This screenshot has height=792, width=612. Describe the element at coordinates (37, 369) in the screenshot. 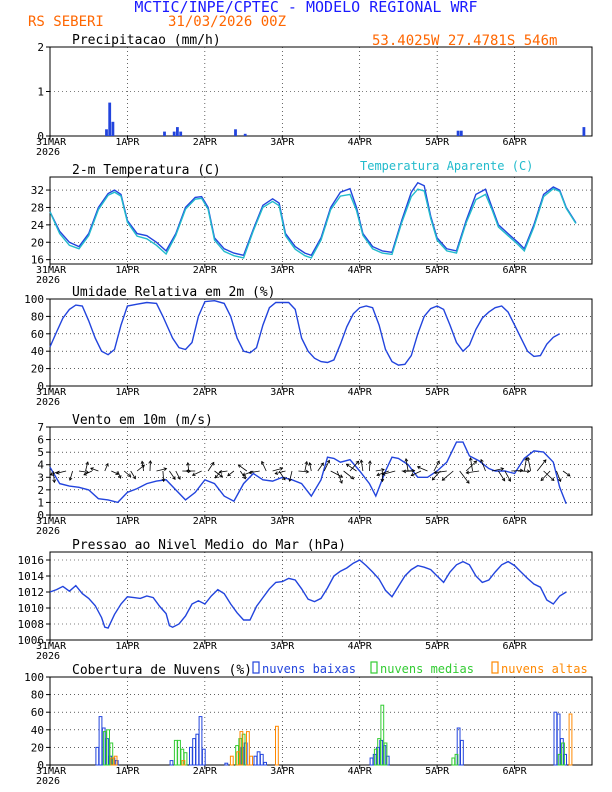

I see `y-tick-label: 20` at that location.